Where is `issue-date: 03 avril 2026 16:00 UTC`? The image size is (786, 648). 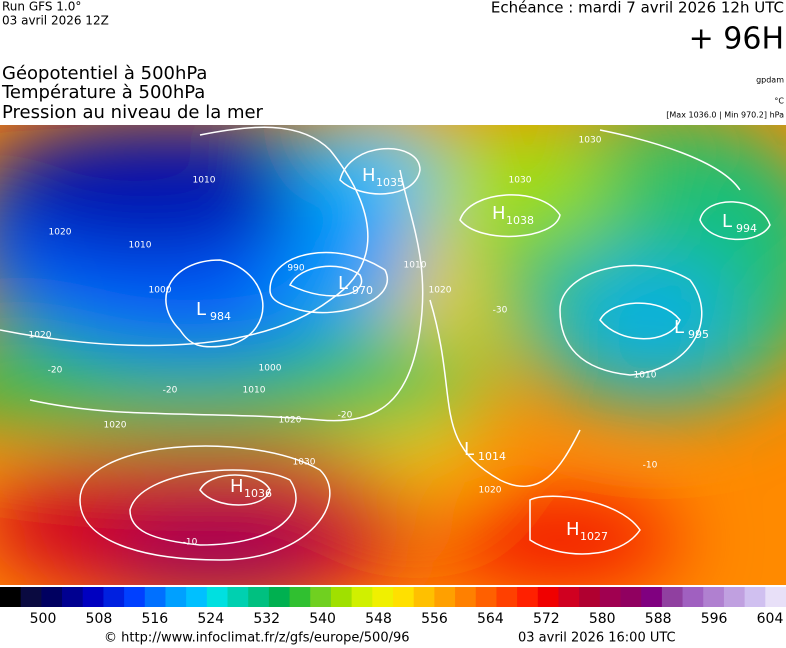 issue-date: 03 avril 2026 16:00 UTC is located at coordinates (597, 638).